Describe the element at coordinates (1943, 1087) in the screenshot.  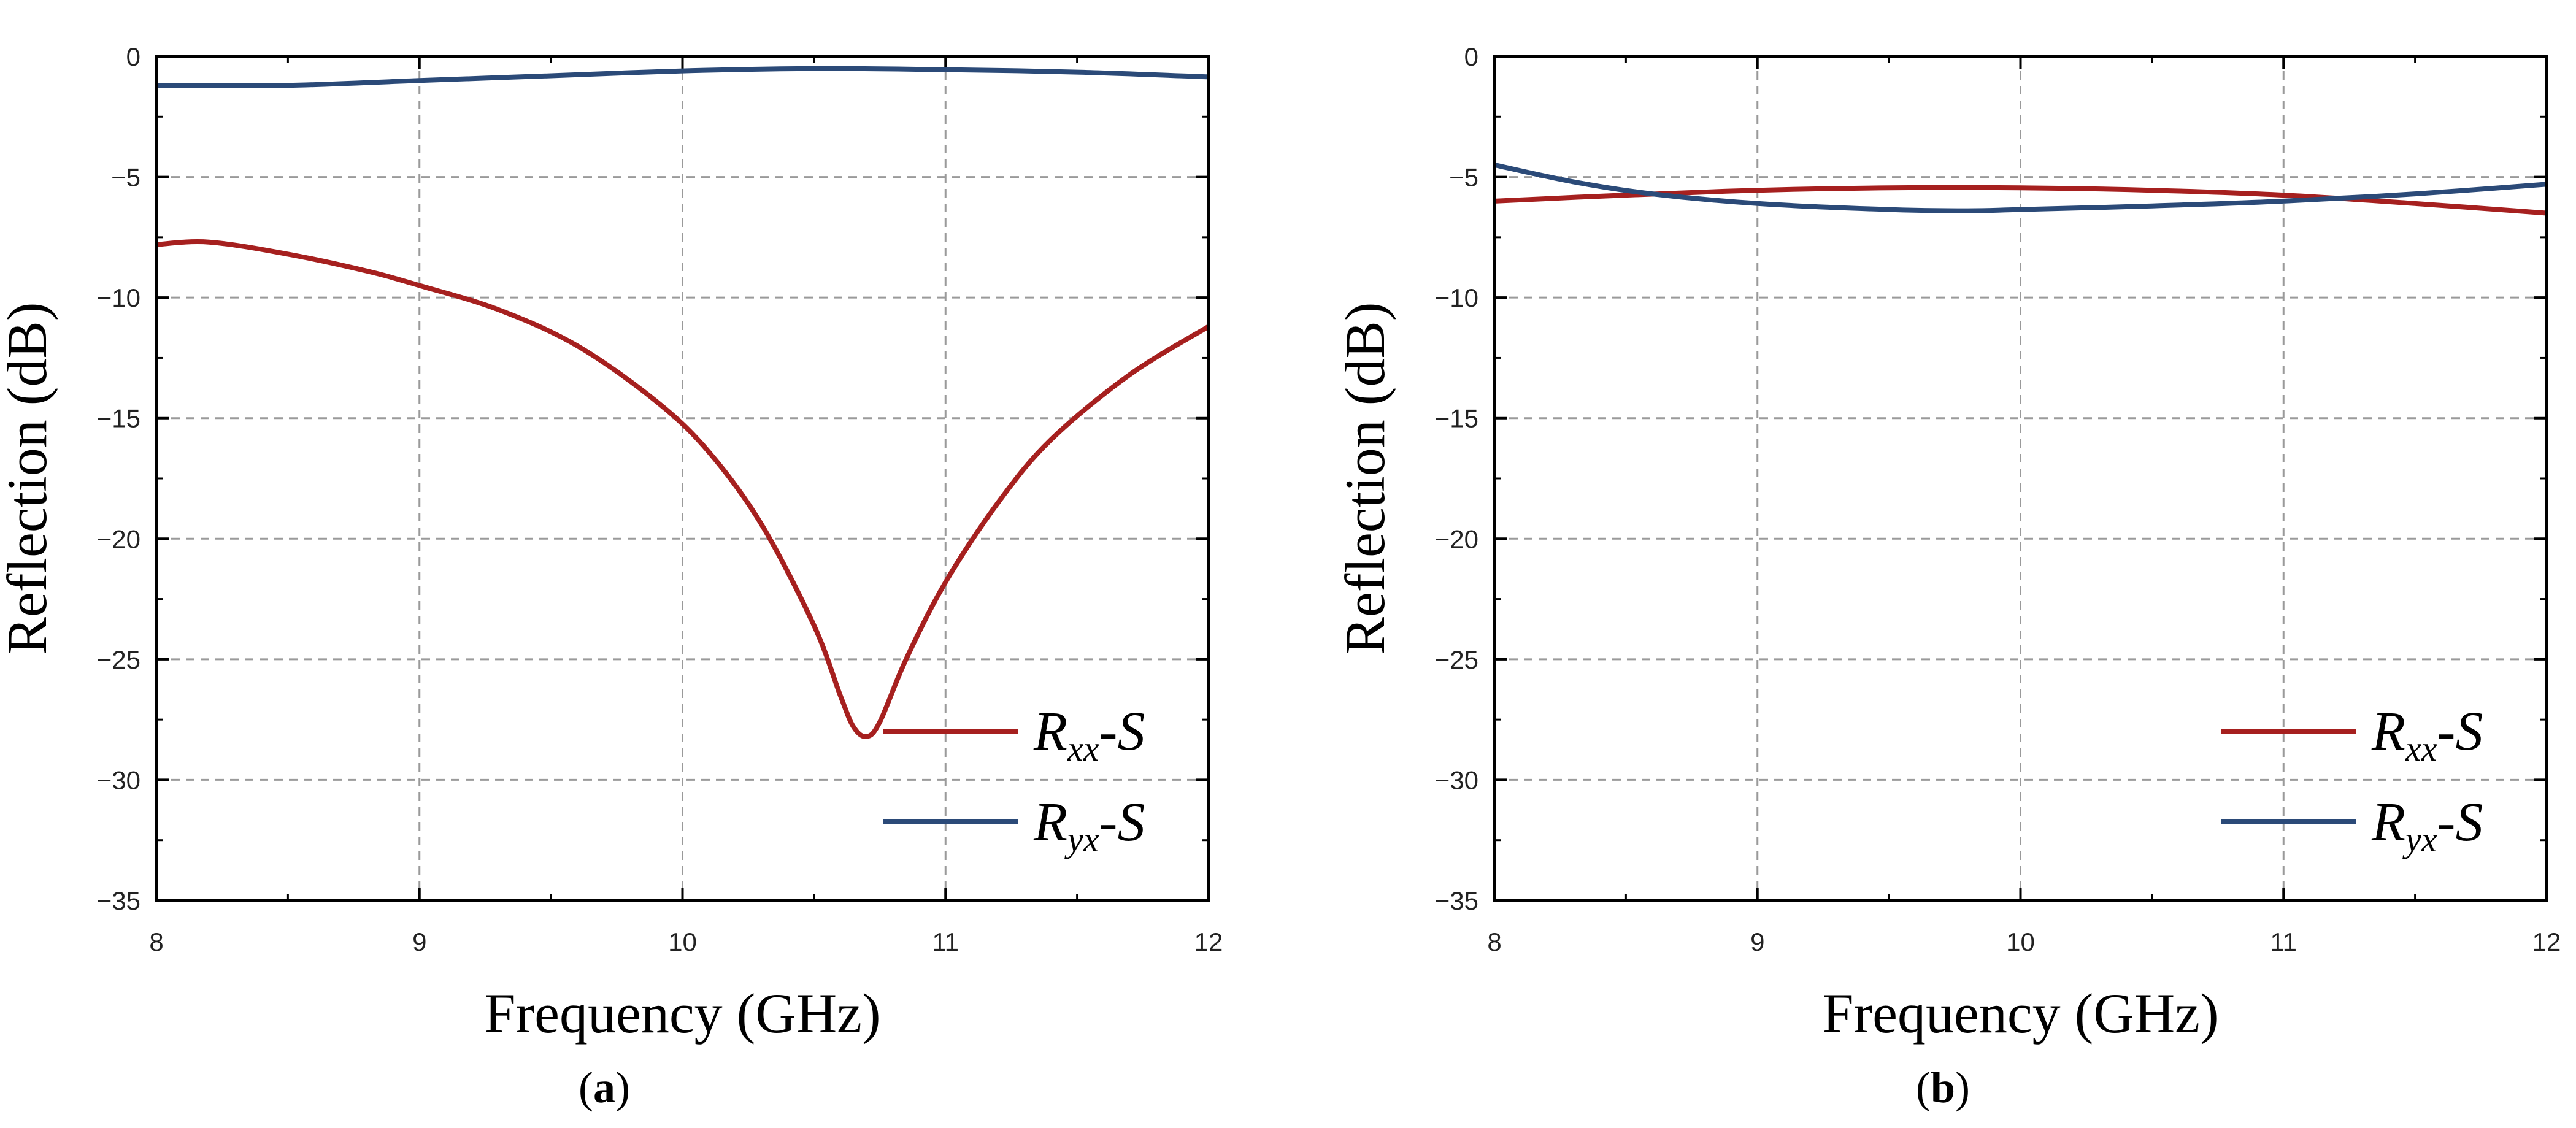
I see `panel-label: (b)` at that location.